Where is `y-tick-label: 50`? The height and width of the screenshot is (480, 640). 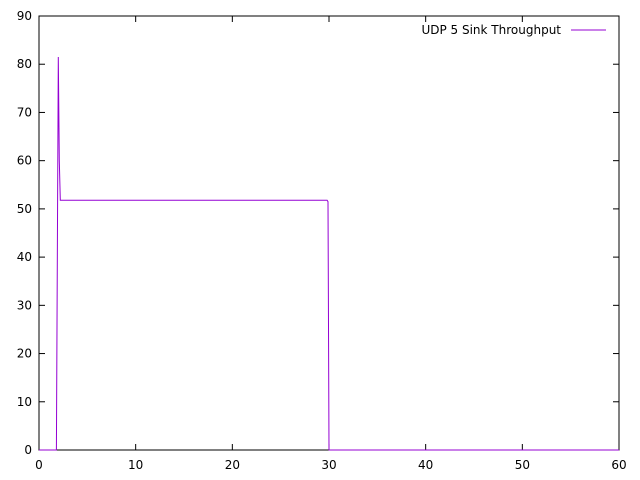
y-tick-label: 50 is located at coordinates (24, 209).